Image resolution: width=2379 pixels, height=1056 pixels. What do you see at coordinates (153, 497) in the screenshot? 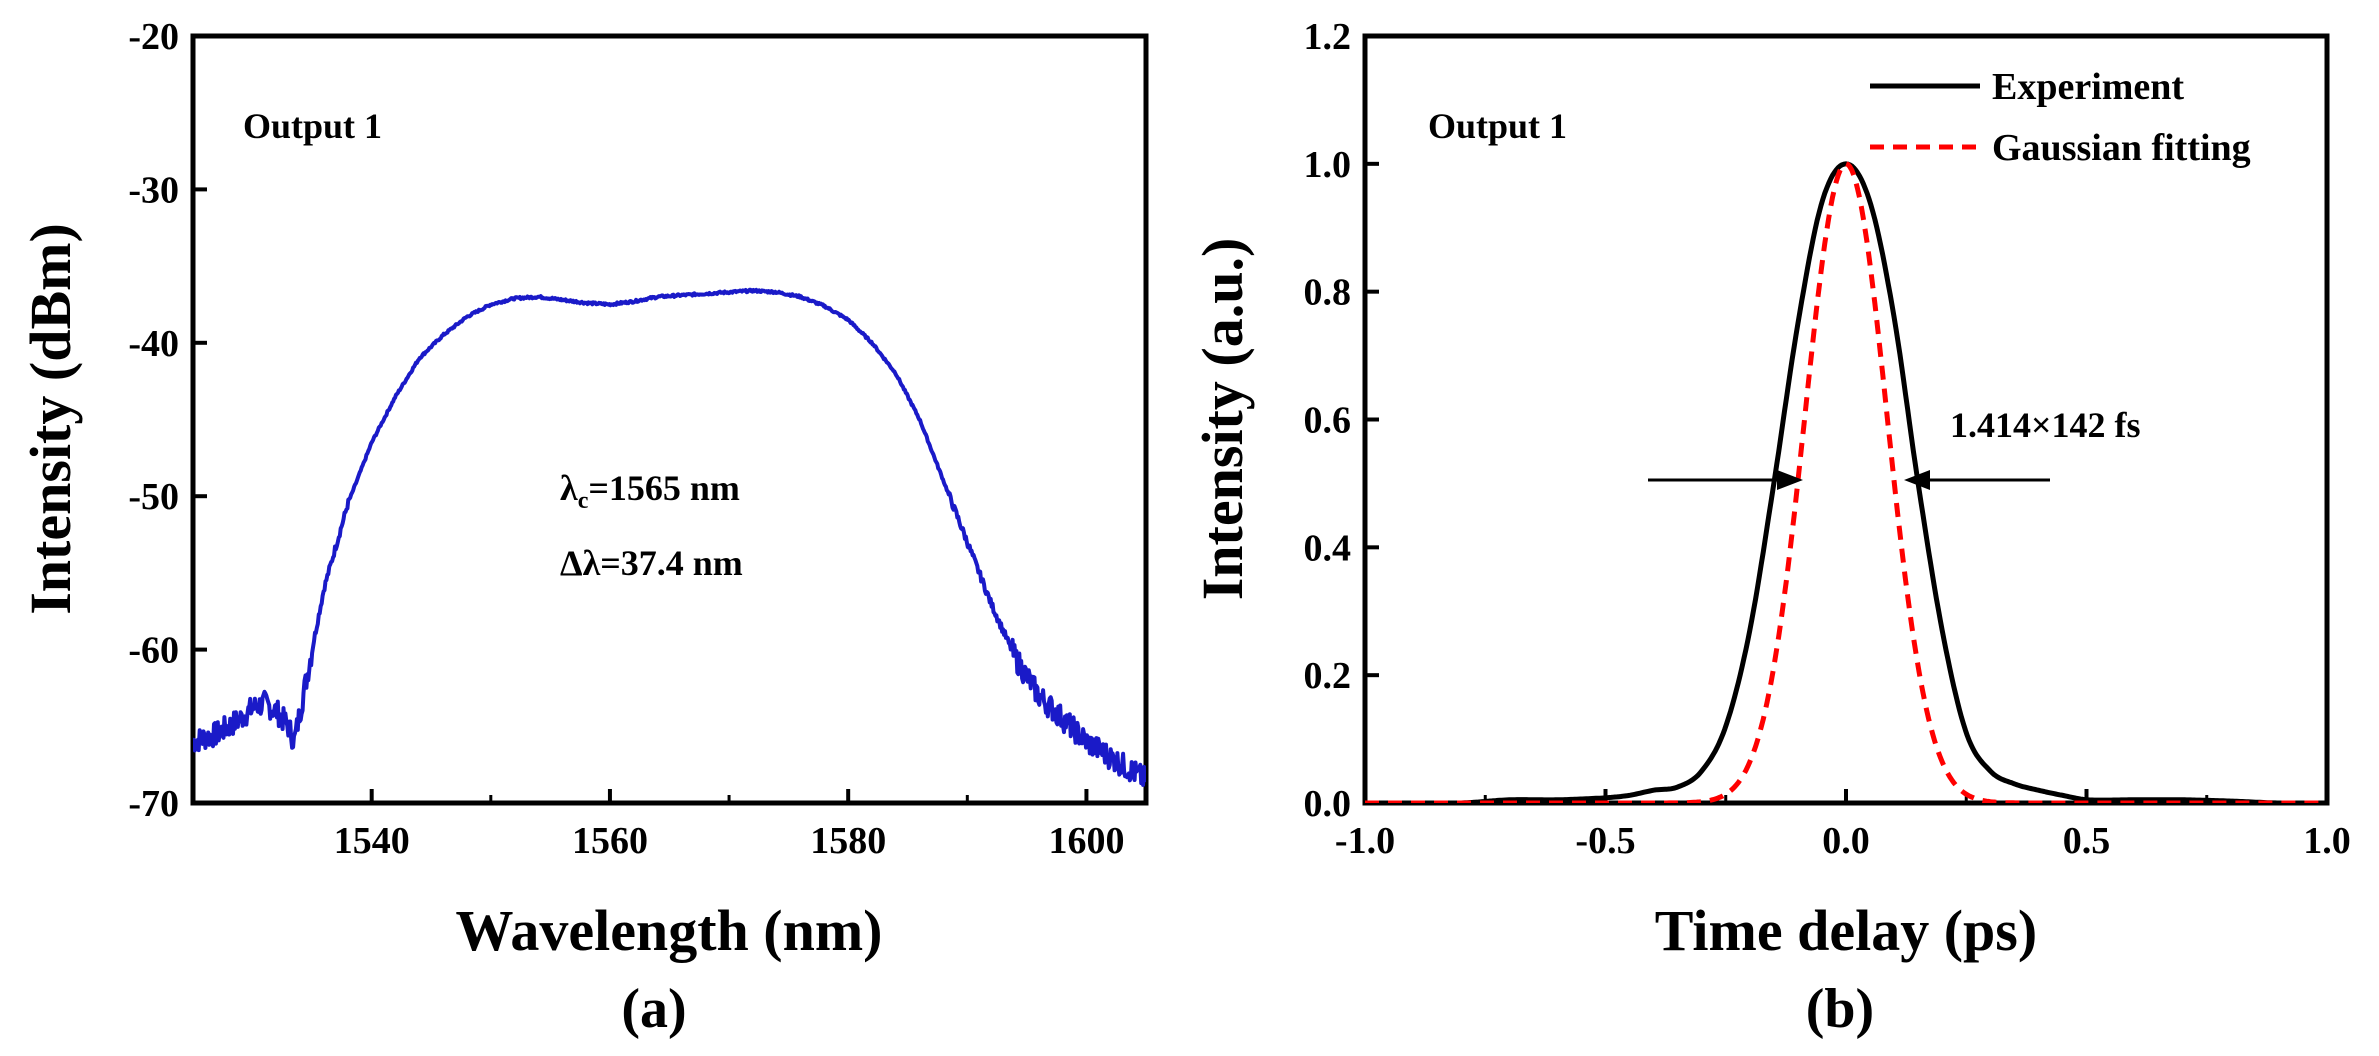
I see `chart-a-y-tick-label: -50` at bounding box center [153, 497].